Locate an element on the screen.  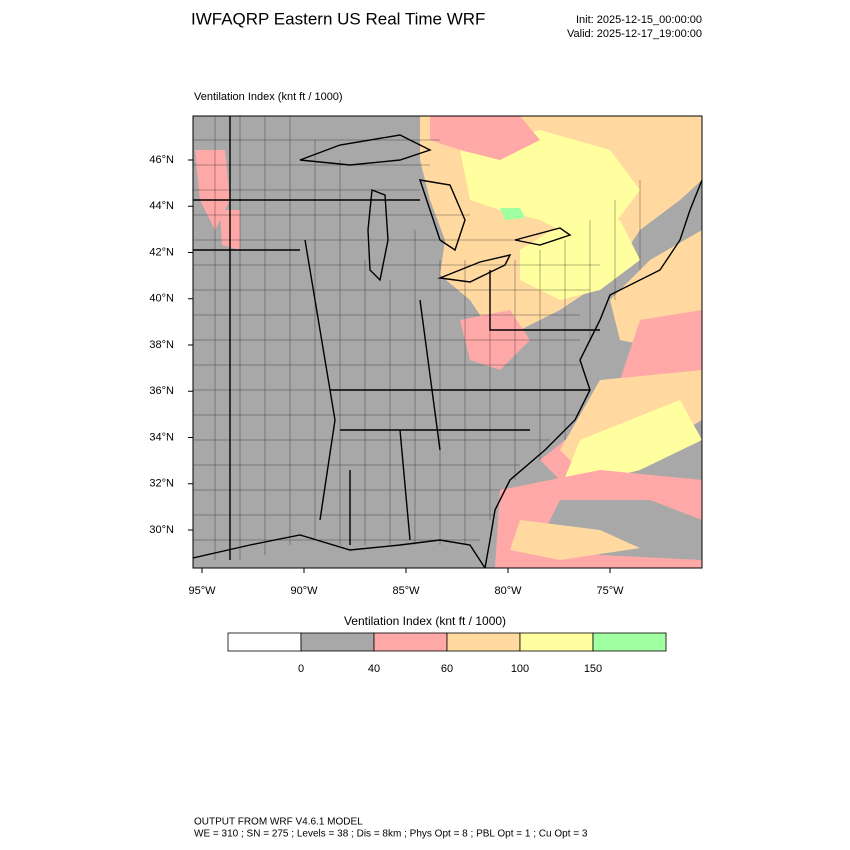
lat-label: 44°N is located at coordinates (161, 206).